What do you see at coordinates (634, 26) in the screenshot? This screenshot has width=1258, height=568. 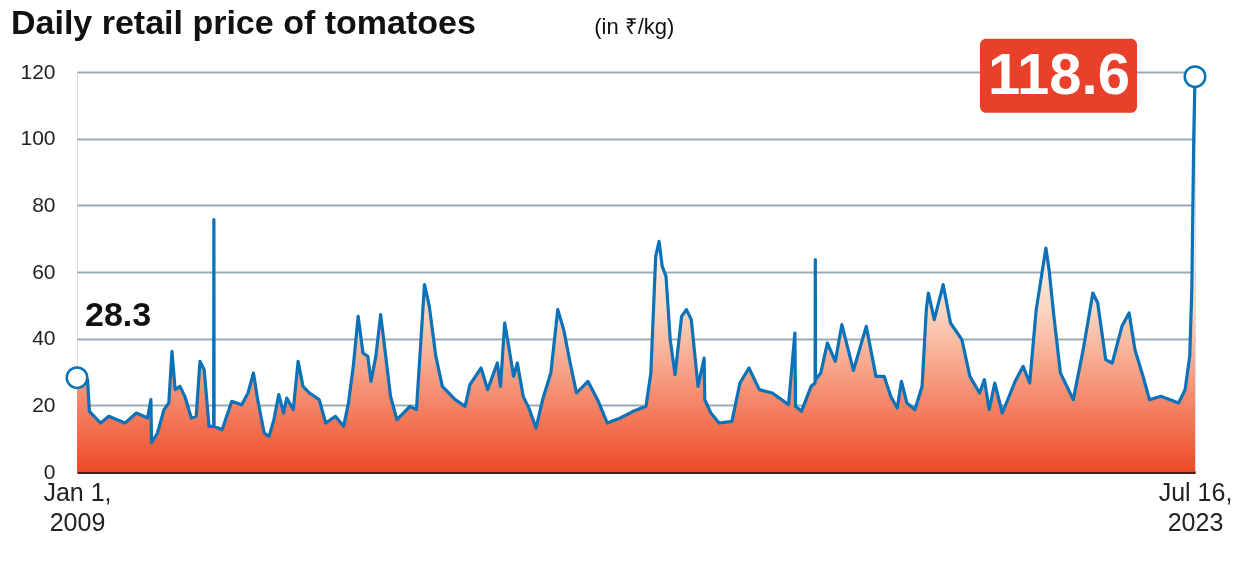 I see `chart-subtitle: (in ₹/kg)` at bounding box center [634, 26].